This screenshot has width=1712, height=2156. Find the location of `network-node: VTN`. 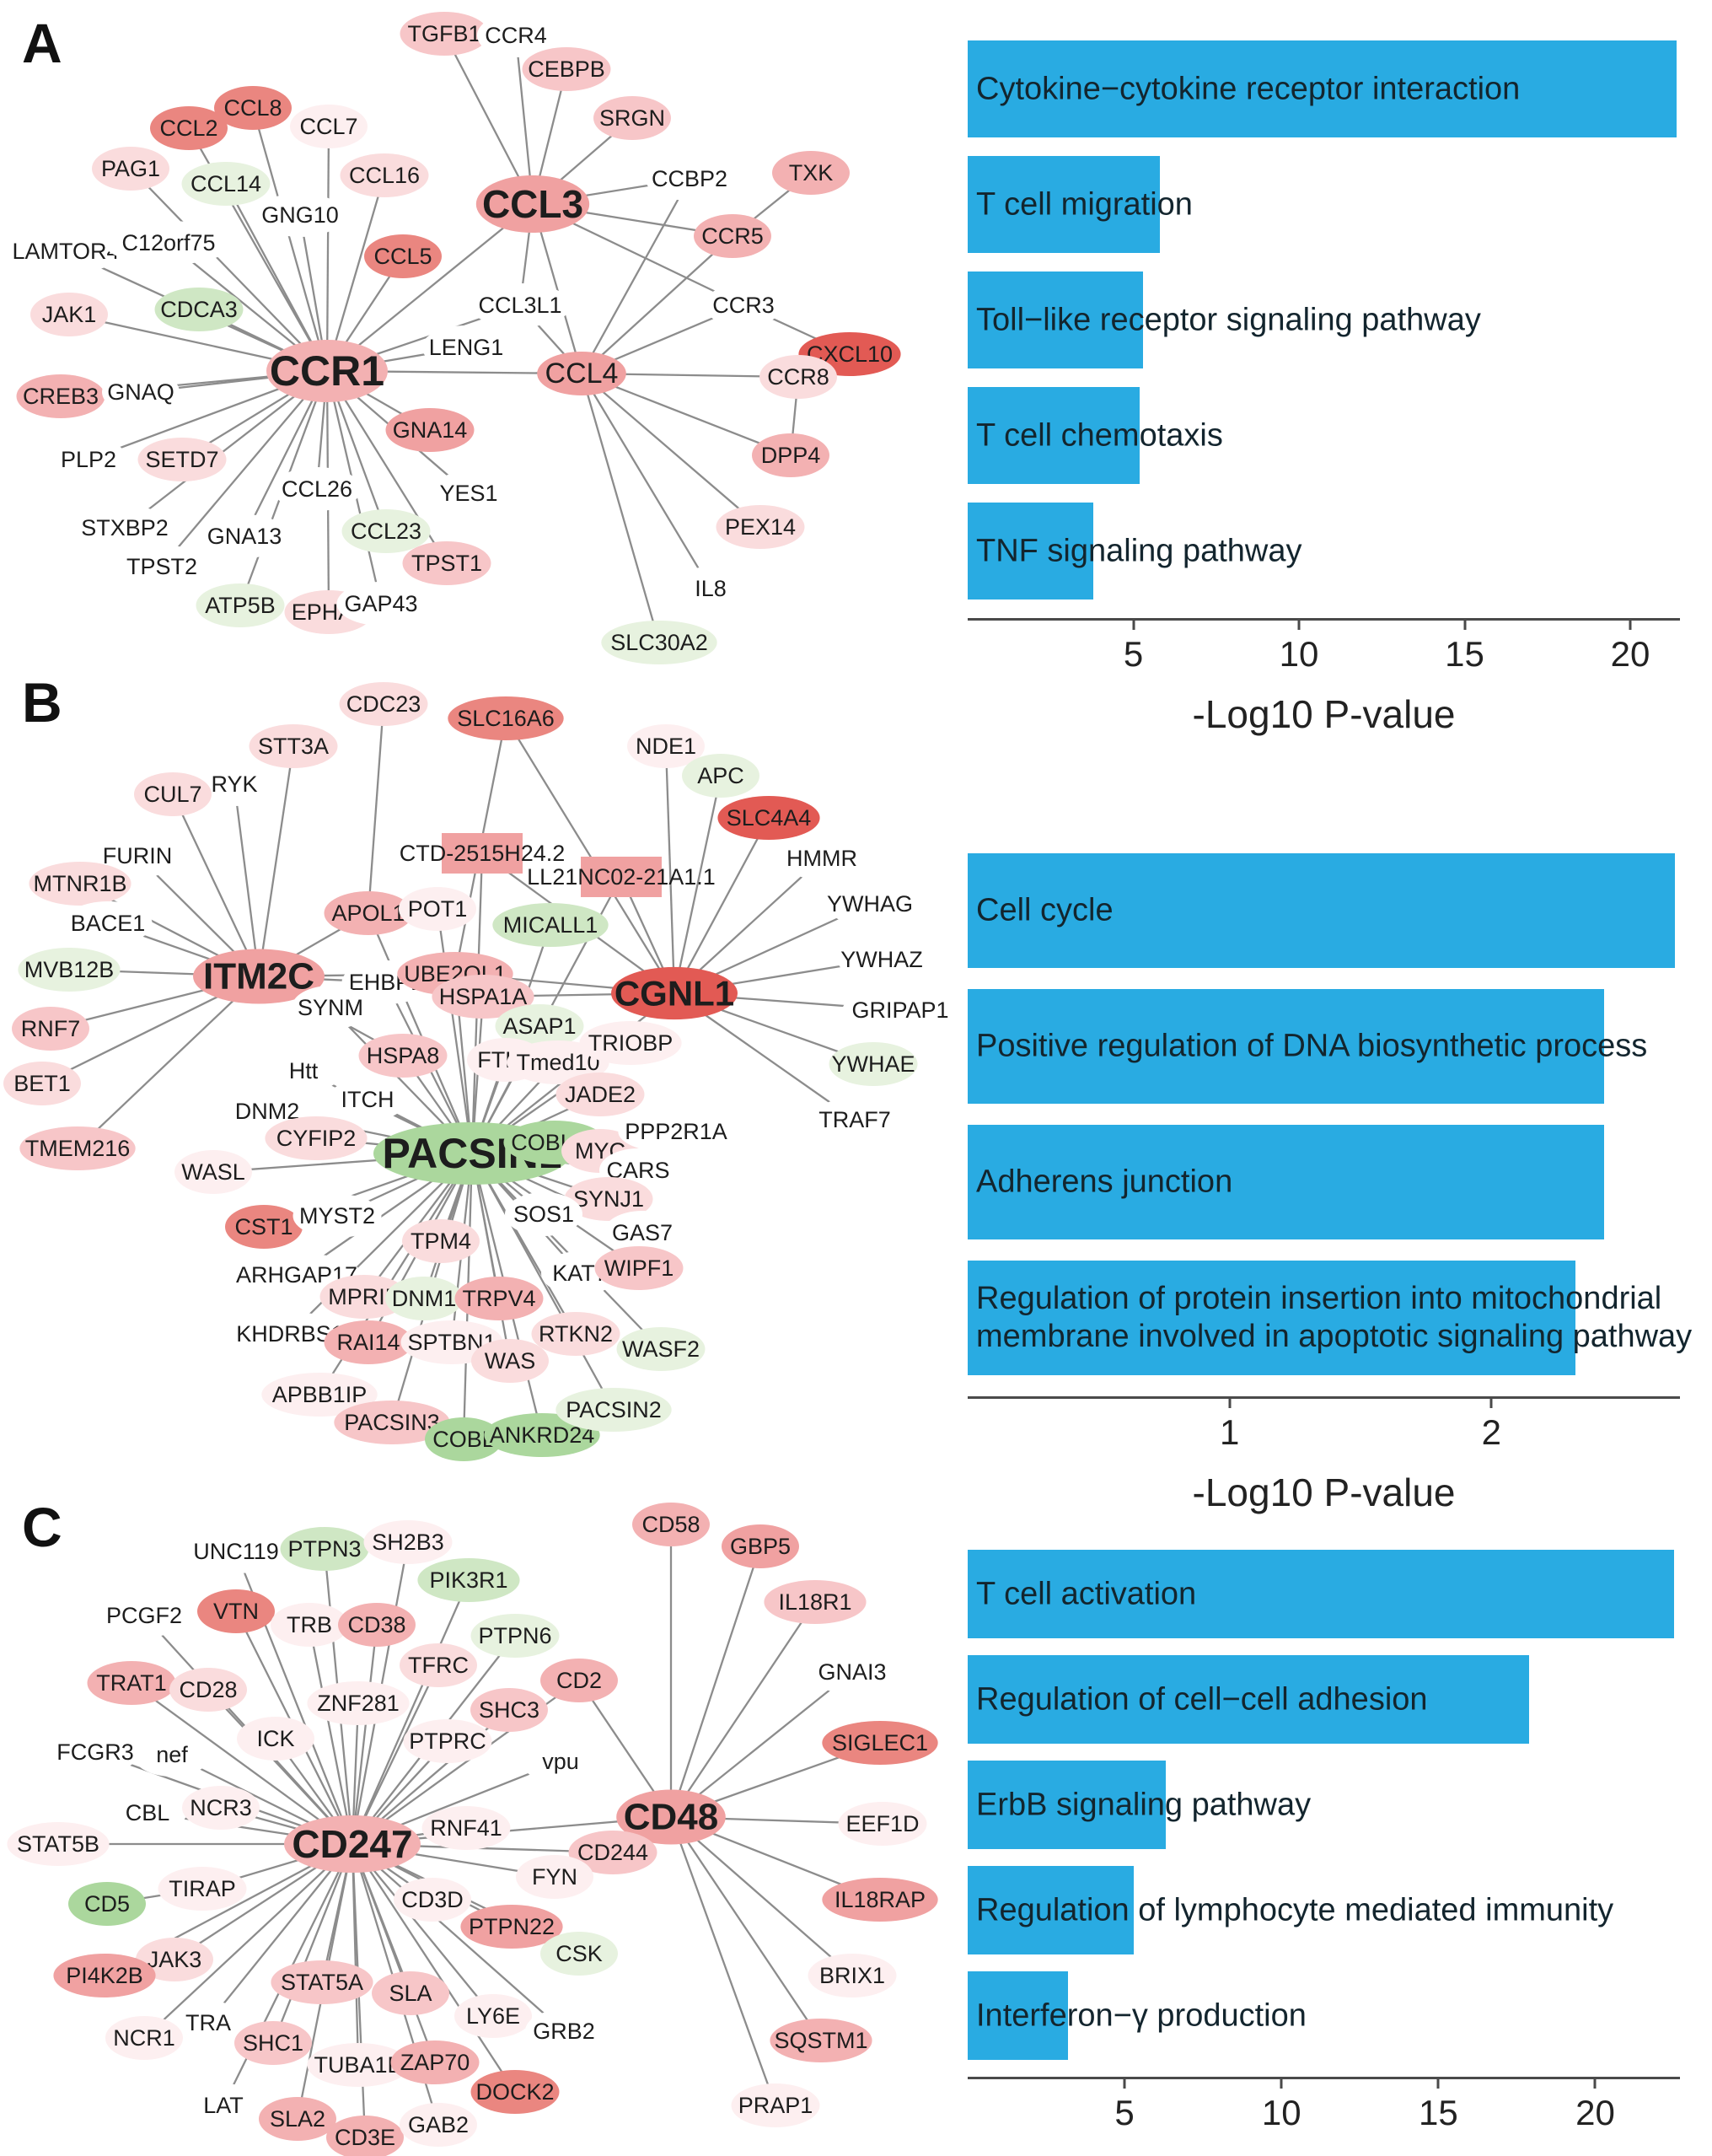

network-node: VTN is located at coordinates (236, 1611).